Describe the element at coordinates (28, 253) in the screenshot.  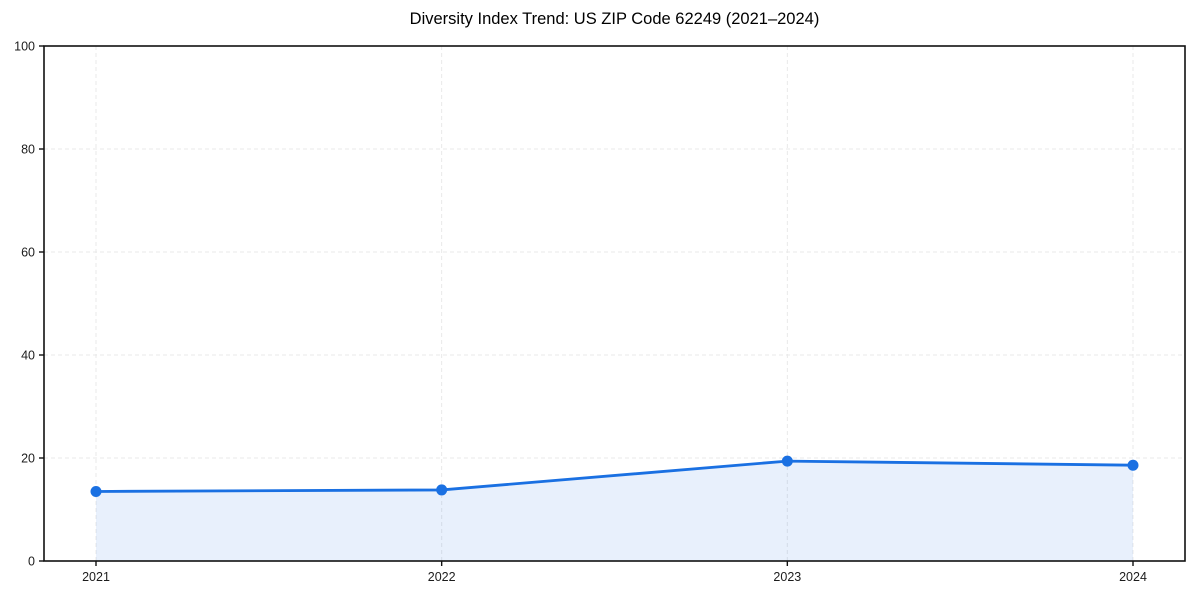
I see `y-tick-label-60: 60` at that location.